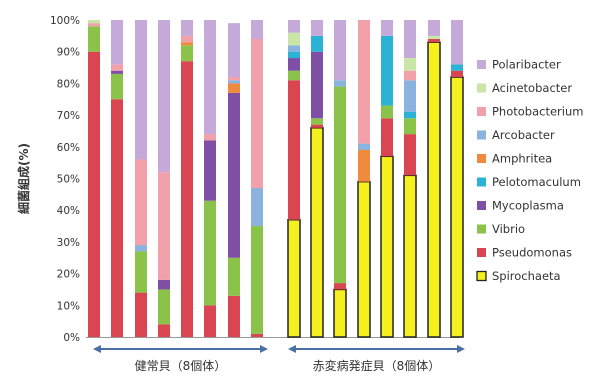  I want to click on y-axis-ticks: 0% 10% 20% 30% 40% 50% 60% 70% 80% 90% 100%, so click(65, 179).